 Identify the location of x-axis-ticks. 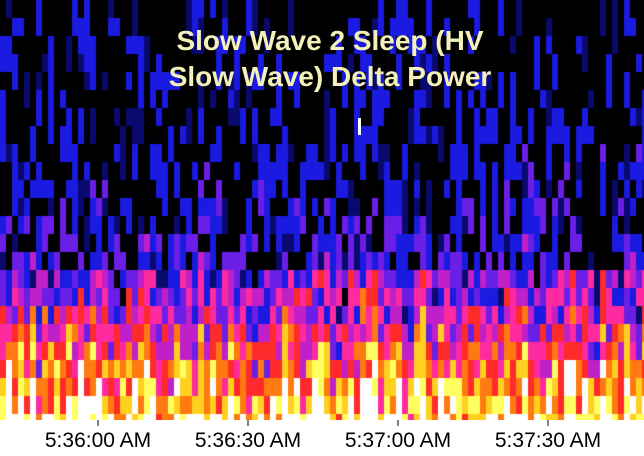
(323, 423).